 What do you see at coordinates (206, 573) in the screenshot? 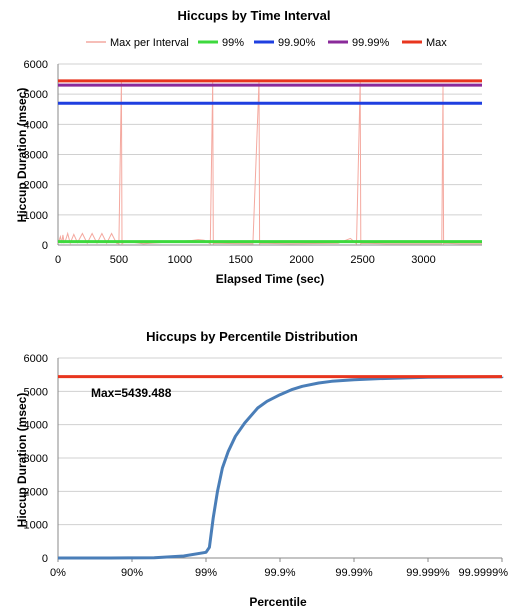
I see `chart2-x-tick-label: 99%` at bounding box center [206, 573].